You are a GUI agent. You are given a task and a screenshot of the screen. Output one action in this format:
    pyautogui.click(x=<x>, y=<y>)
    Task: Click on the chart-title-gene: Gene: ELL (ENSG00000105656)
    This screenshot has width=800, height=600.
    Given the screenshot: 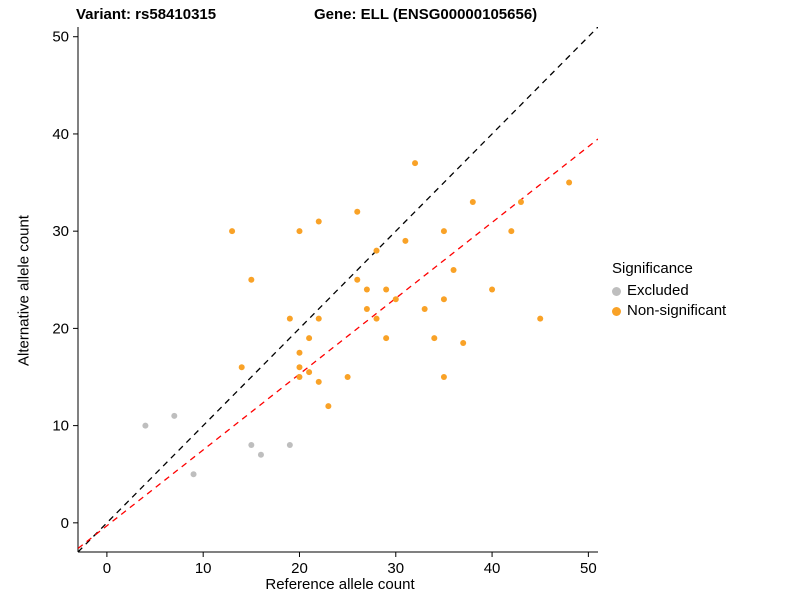 What is the action you would take?
    pyautogui.click(x=426, y=14)
    